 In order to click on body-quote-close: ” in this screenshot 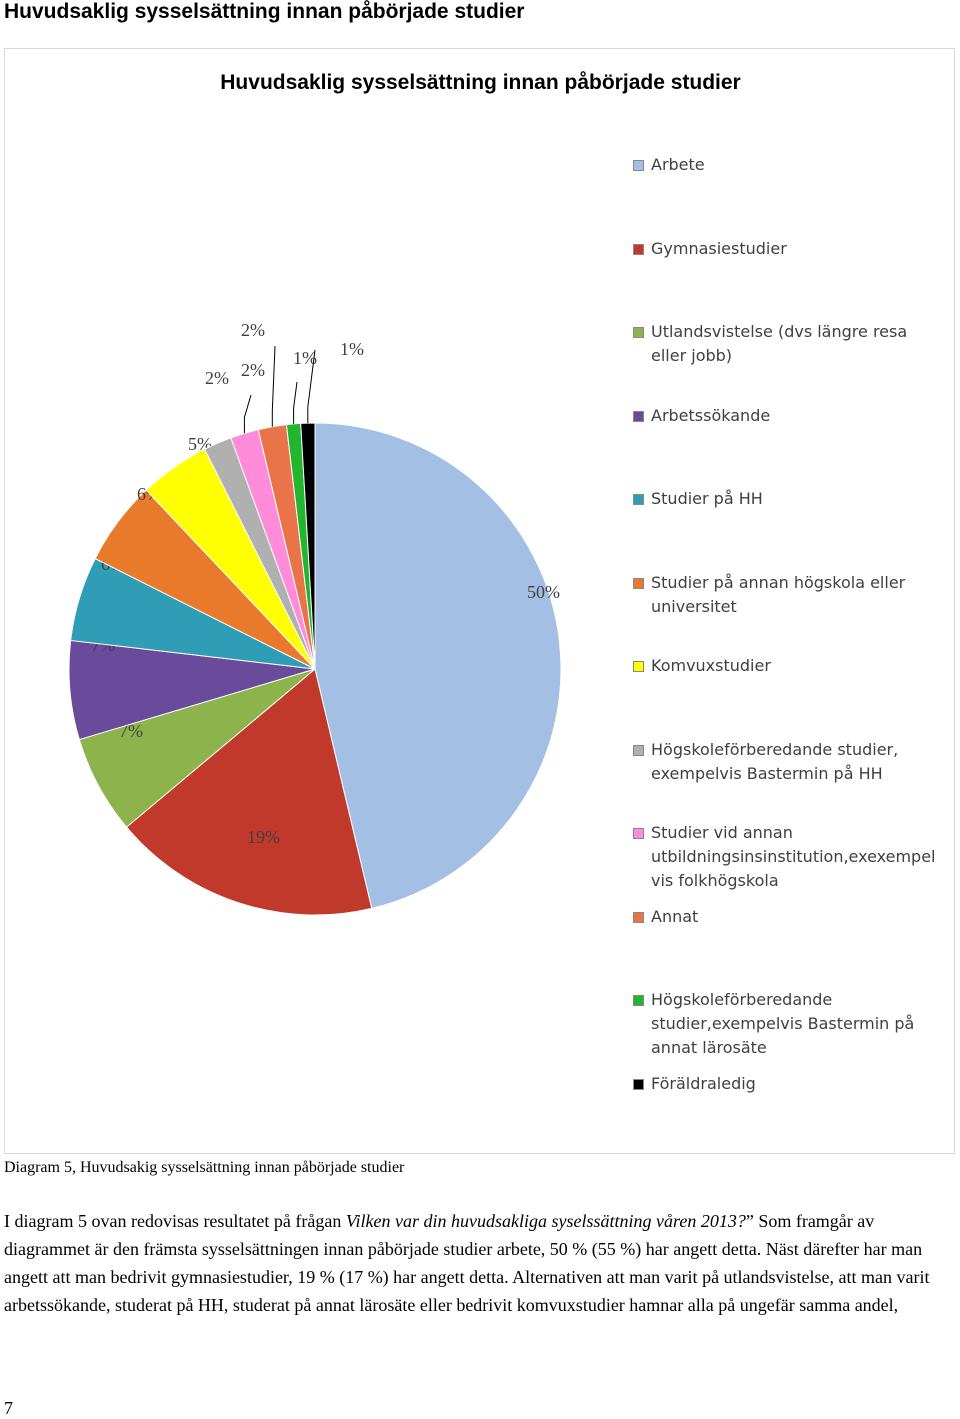, I will do `click(752, 1221)`.